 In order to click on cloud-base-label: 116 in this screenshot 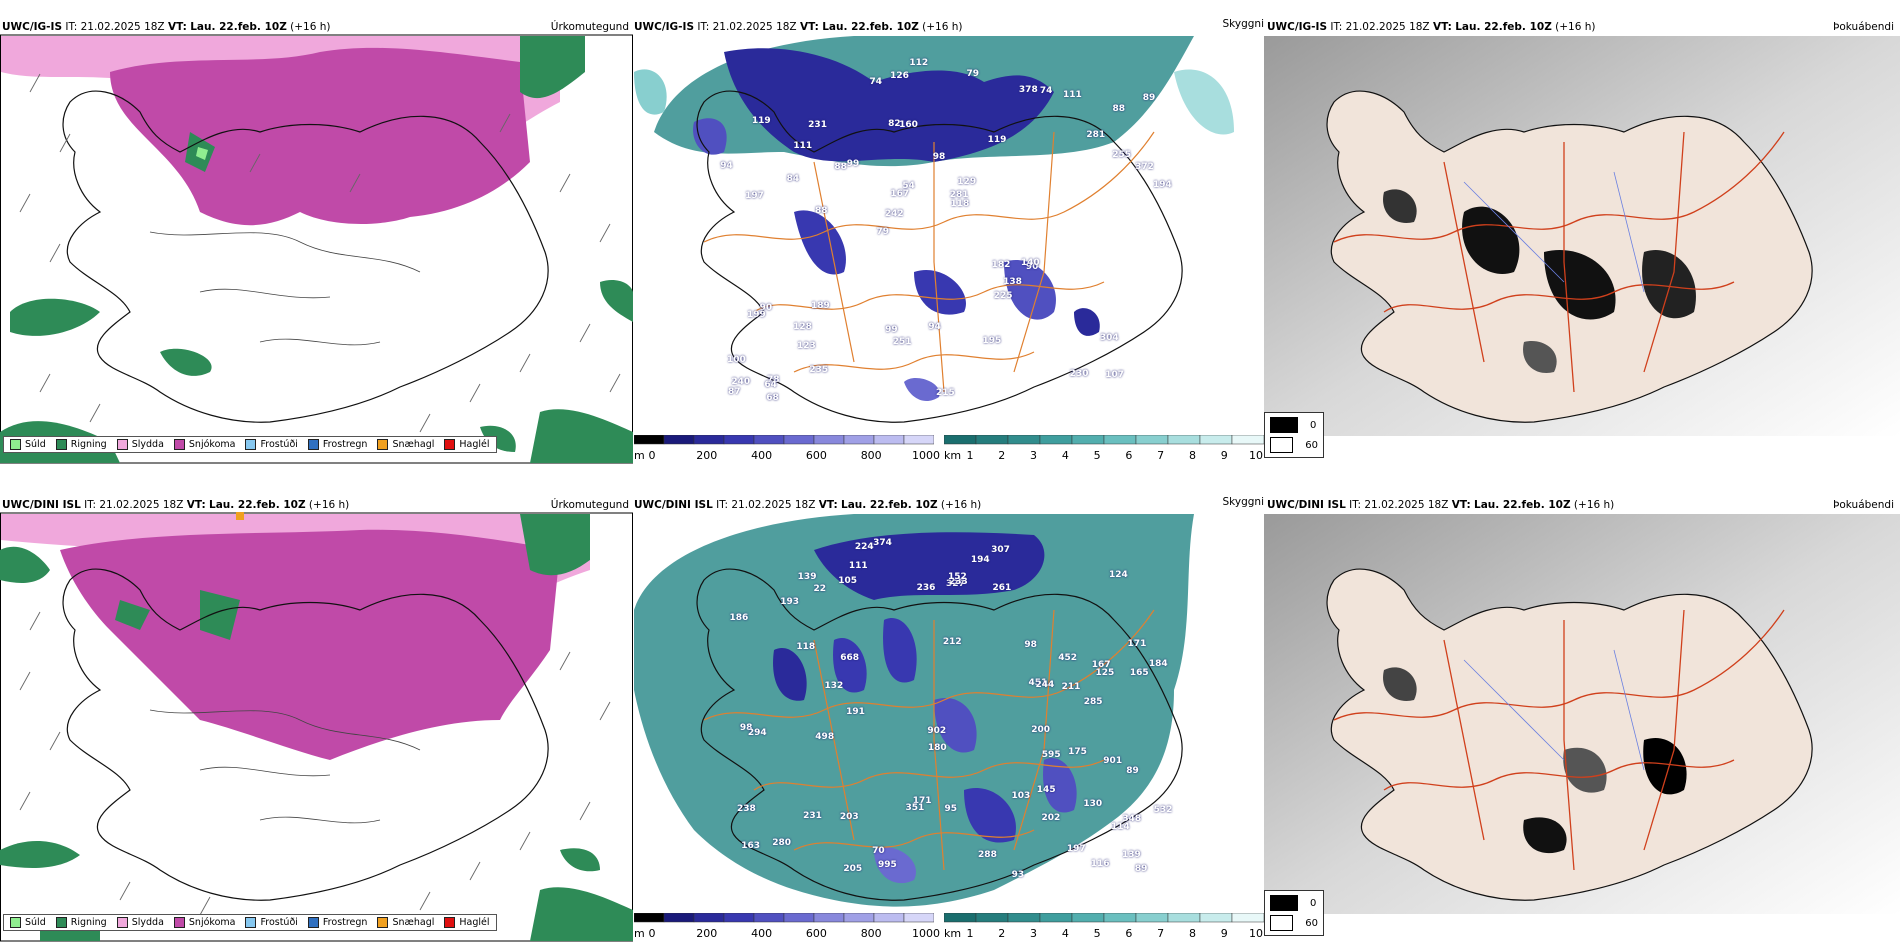, I will do `click(1100, 864)`.